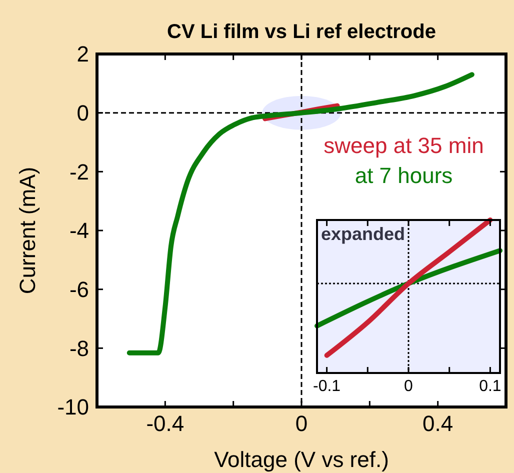 This screenshot has width=514, height=473. What do you see at coordinates (73, 407) in the screenshot?
I see `y-tick-label: -10` at bounding box center [73, 407].